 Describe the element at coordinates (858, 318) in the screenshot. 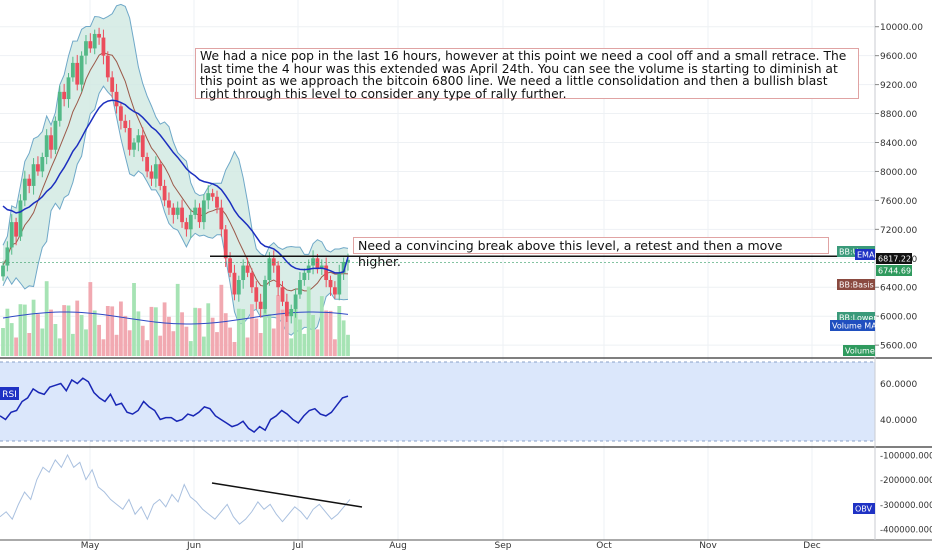

I see `bb-lower-tag: BB:Lower` at that location.